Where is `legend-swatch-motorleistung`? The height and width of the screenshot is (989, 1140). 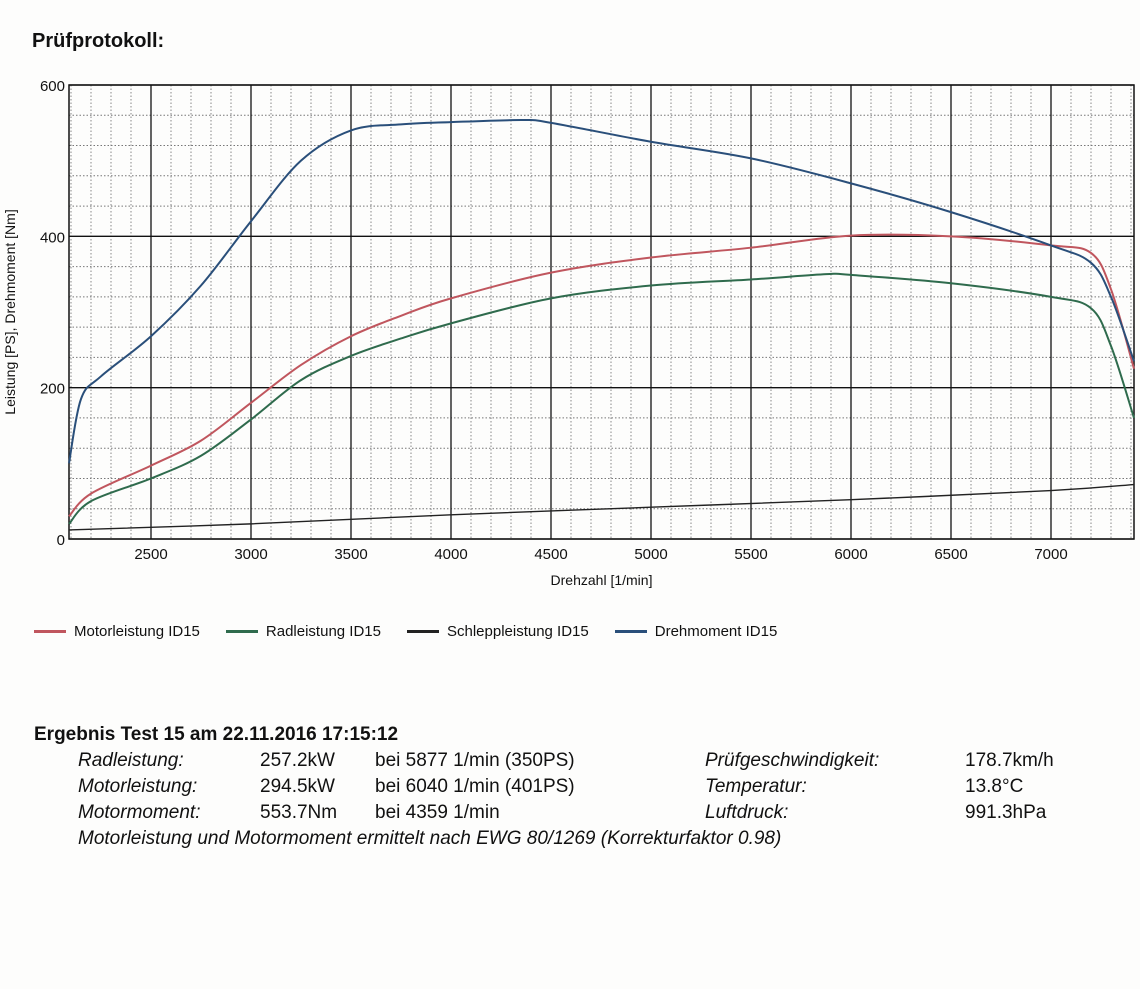 legend-swatch-motorleistung is located at coordinates (50, 631).